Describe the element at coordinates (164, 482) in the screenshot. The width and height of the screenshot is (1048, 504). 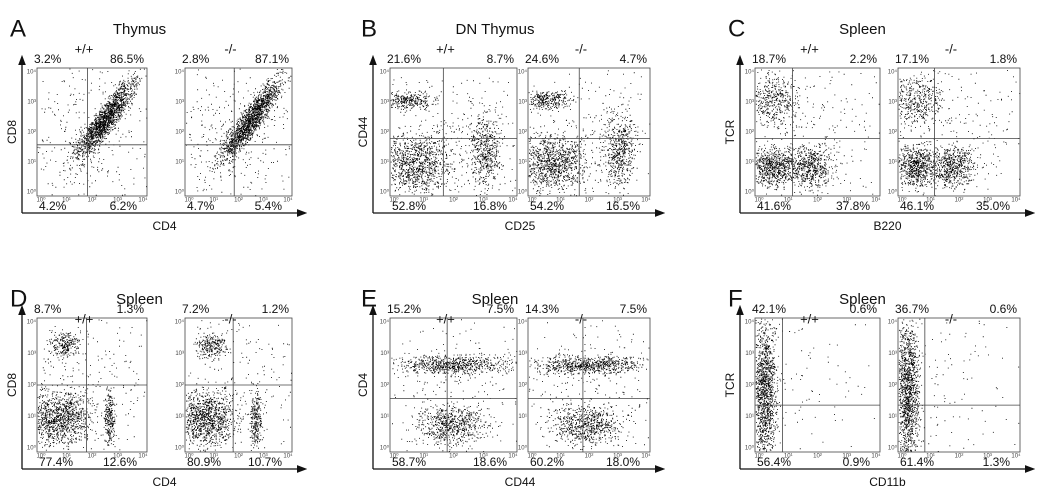
I see `x-axis-label: CD4` at that location.